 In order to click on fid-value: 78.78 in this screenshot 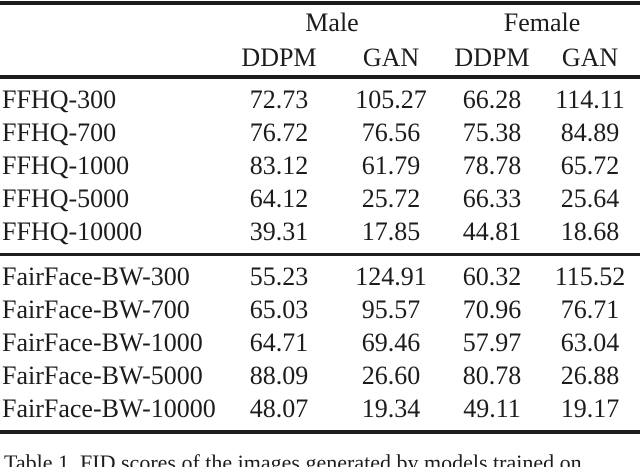, I will do `click(492, 165)`.